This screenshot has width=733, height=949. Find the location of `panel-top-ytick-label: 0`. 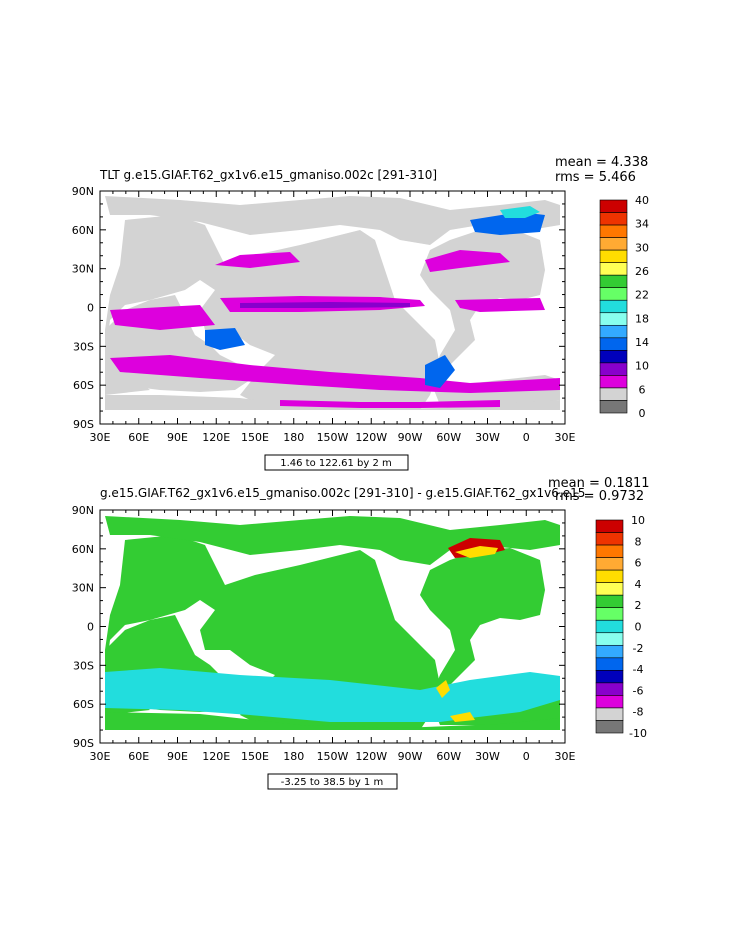

panel-top-ytick-label: 0 is located at coordinates (90, 308).